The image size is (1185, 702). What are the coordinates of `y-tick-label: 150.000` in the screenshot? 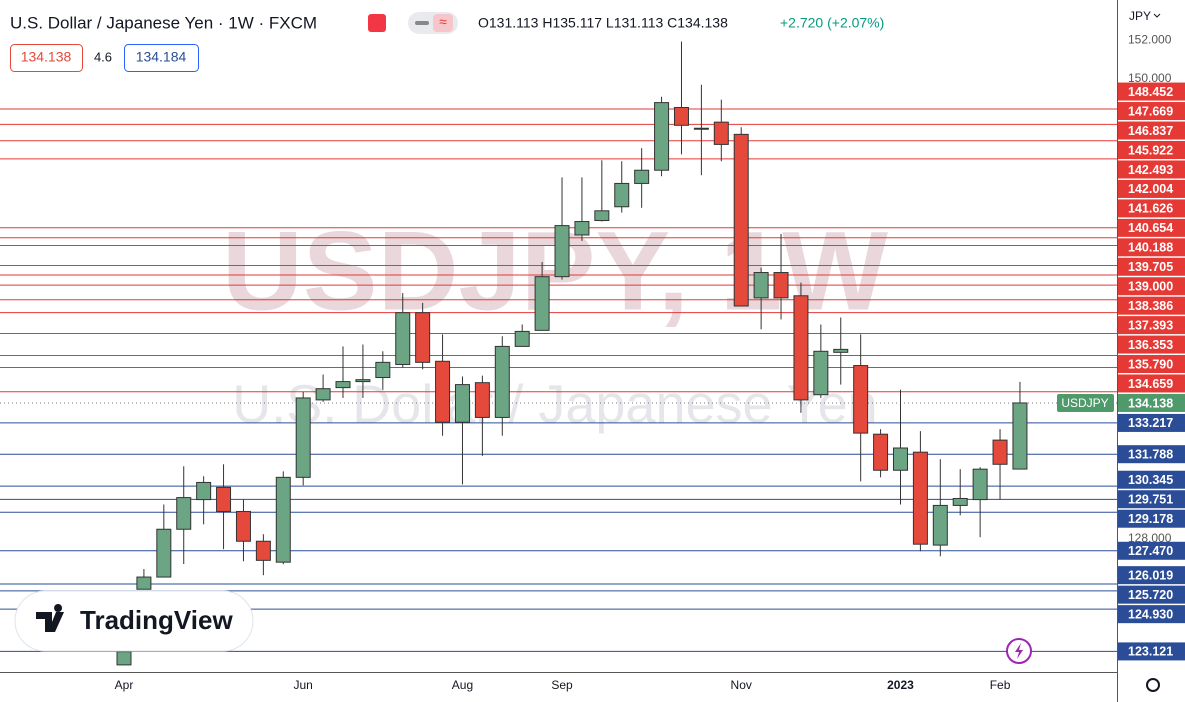 It's located at (1150, 78).